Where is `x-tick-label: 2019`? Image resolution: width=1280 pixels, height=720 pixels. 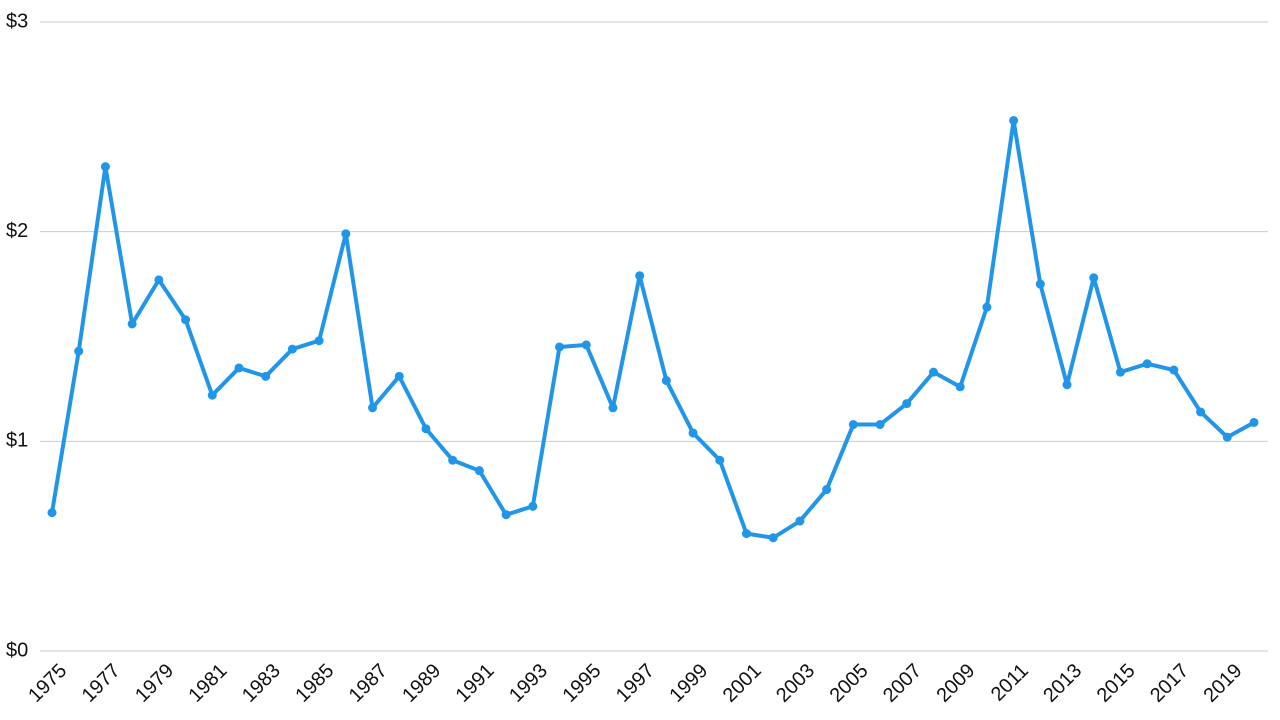 x-tick-label: 2019 is located at coordinates (1223, 683).